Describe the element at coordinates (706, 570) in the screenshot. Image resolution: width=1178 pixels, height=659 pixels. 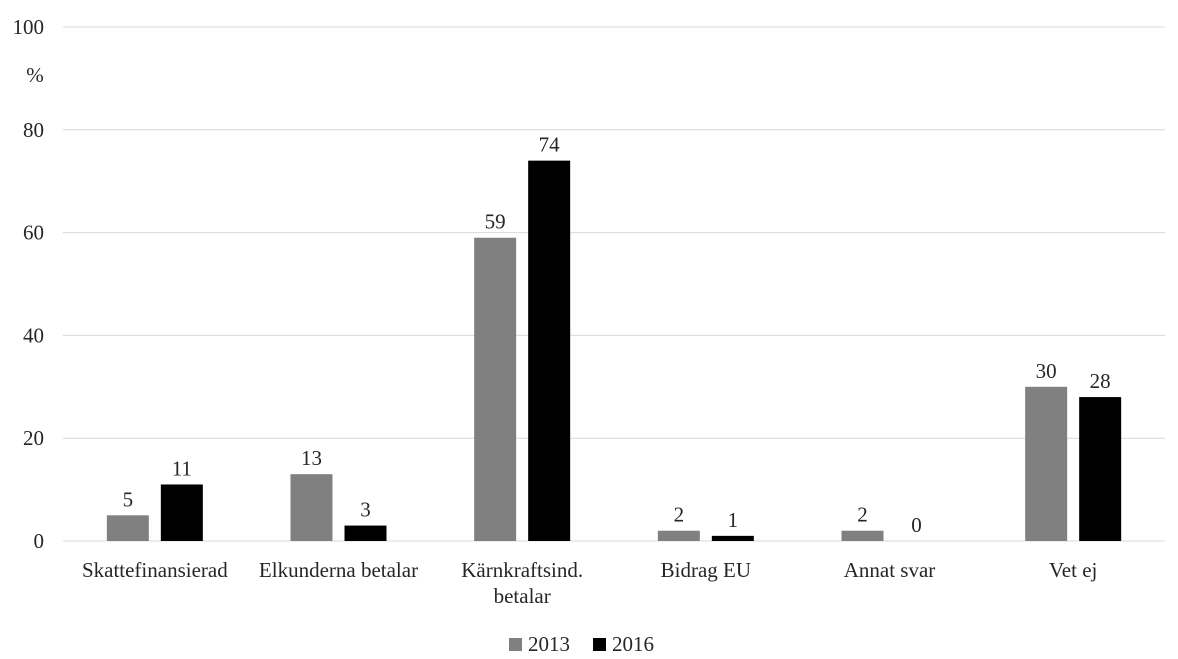
I see `x-tick-label: Bidrag EU` at that location.